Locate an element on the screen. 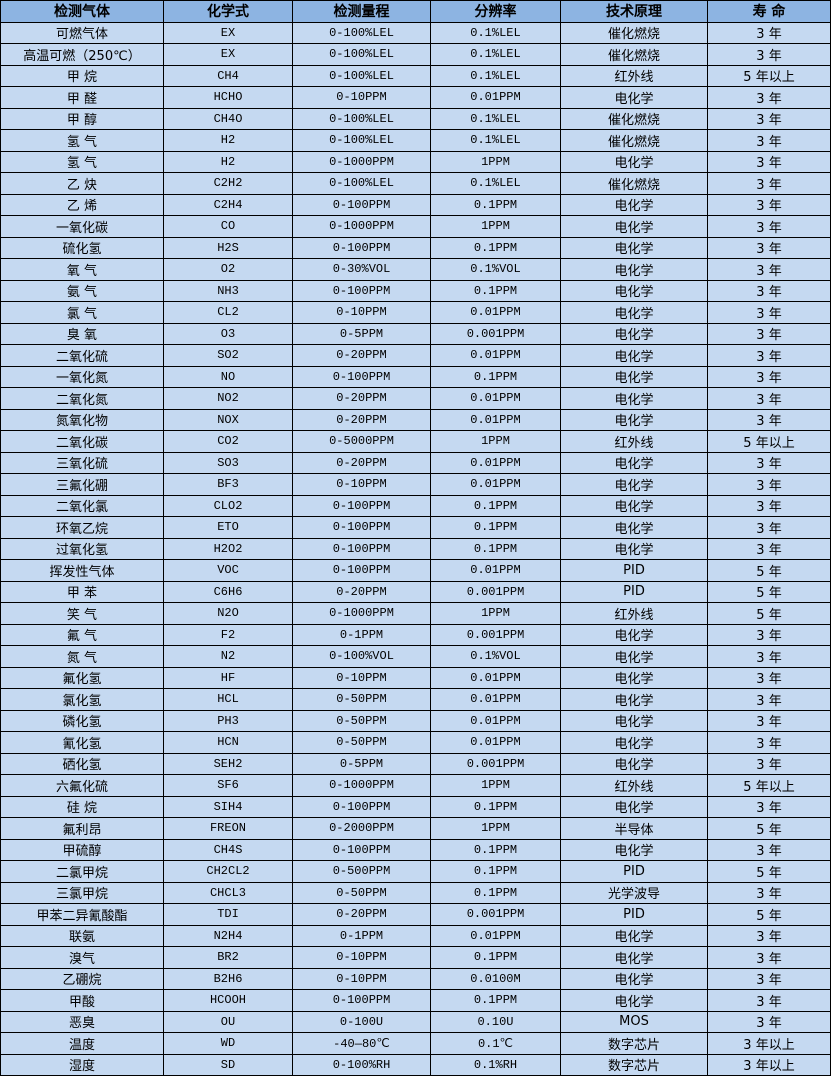 This screenshot has width=831, height=1076. table-row: 甲酸 HCOOH 0-100PPM 0.1PPM 电化学 3 年 is located at coordinates (415, 1000).